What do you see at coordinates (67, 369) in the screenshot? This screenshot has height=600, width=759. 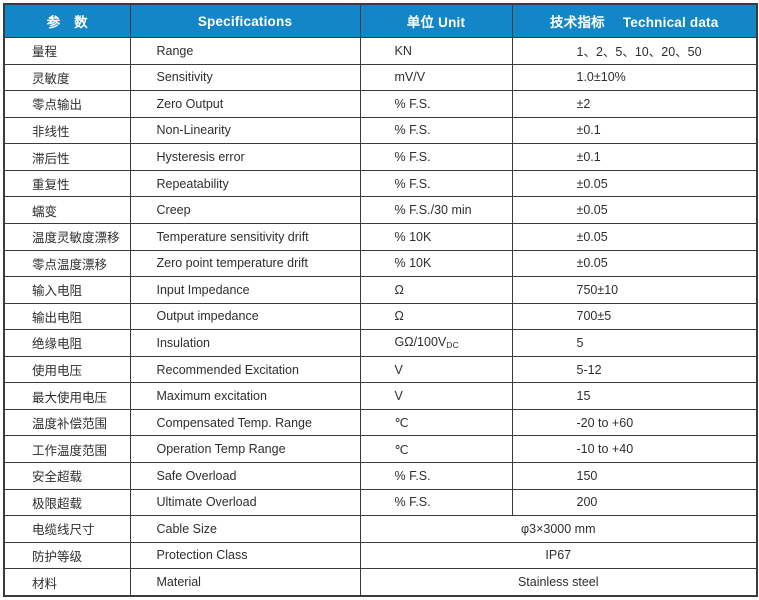 I see `param-cn-cell: 使用电压` at bounding box center [67, 369].